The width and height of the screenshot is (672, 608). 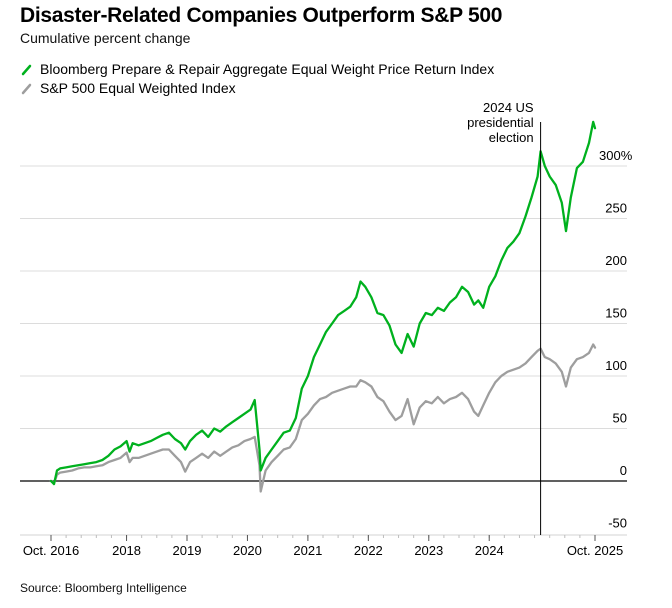 I want to click on x-tick-label: 2018, so click(x=126, y=550).